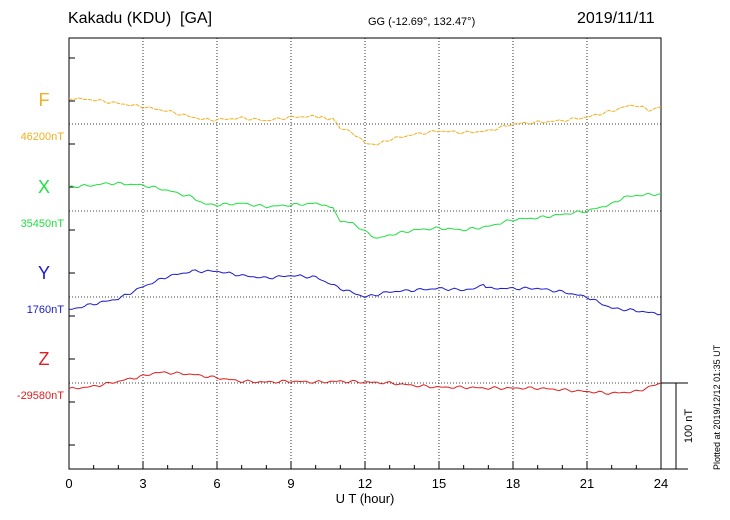 The width and height of the screenshot is (730, 520). What do you see at coordinates (43, 224) in the screenshot?
I see `baseline-value-label: 35450nT` at bounding box center [43, 224].